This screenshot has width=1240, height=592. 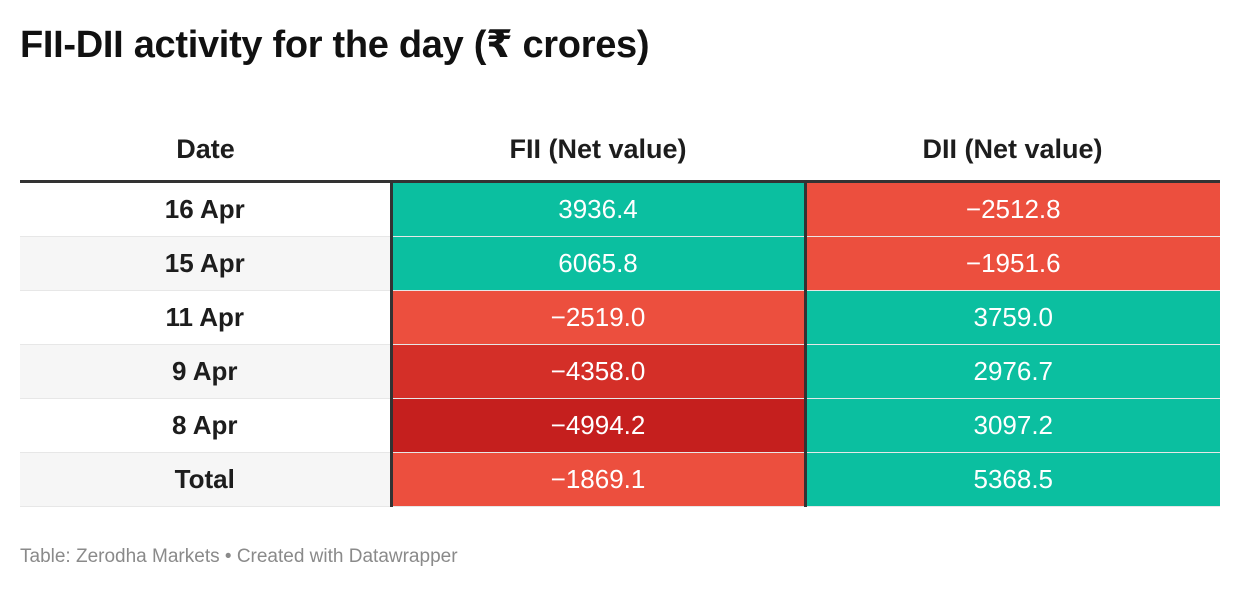 I want to click on dii-cell: 3097.2, so click(x=1011, y=425).